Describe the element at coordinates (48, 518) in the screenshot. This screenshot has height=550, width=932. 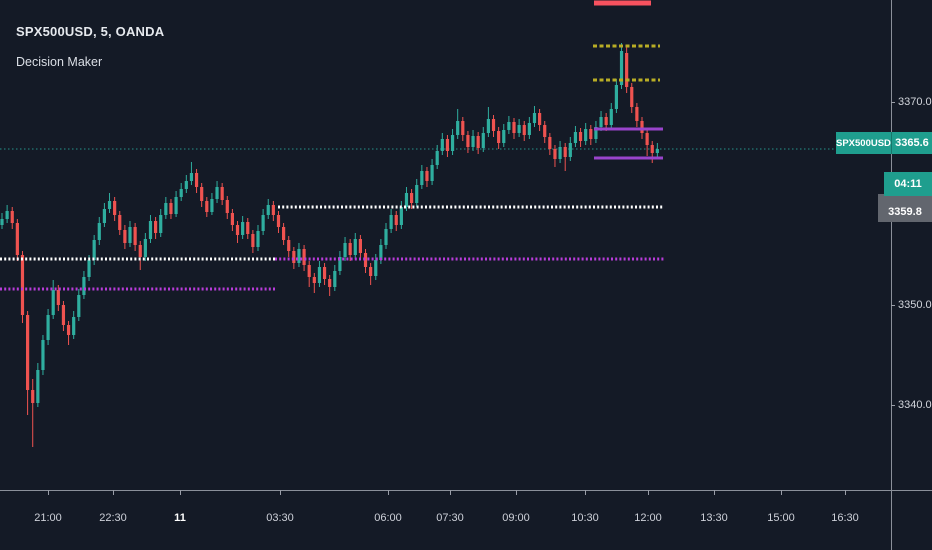
I see `time-axis-label: 21:00` at that location.